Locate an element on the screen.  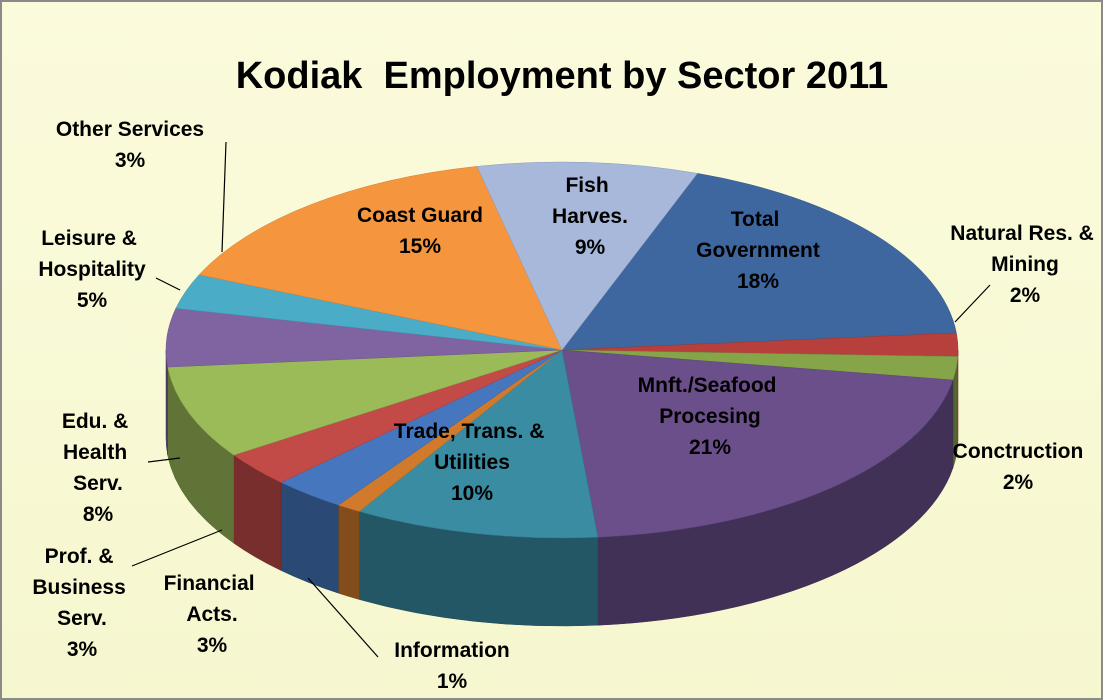
category-label: Fish Harves. is located at coordinates (590, 201).